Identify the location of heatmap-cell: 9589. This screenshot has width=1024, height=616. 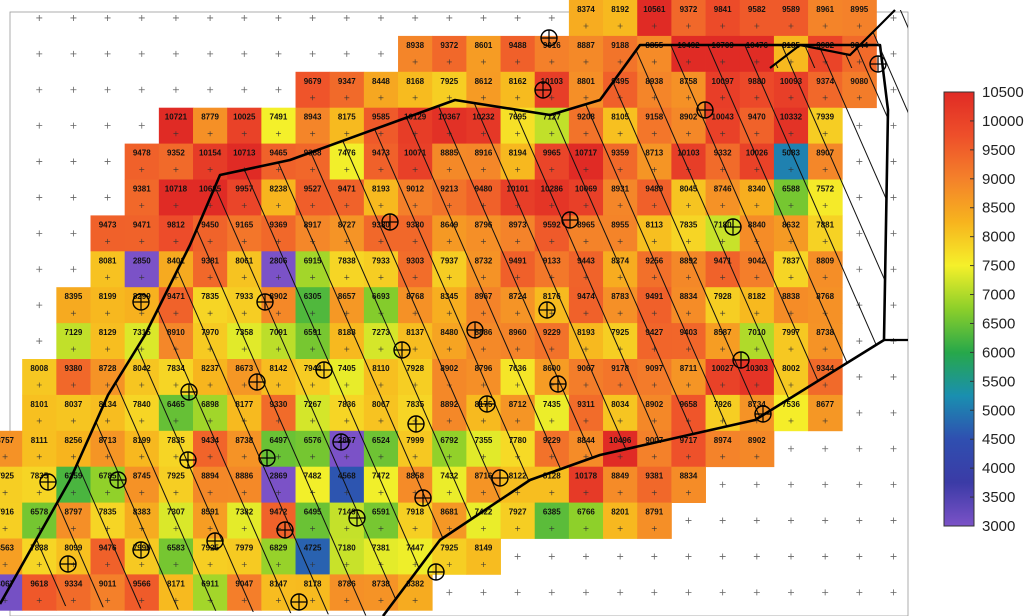
(791, 18).